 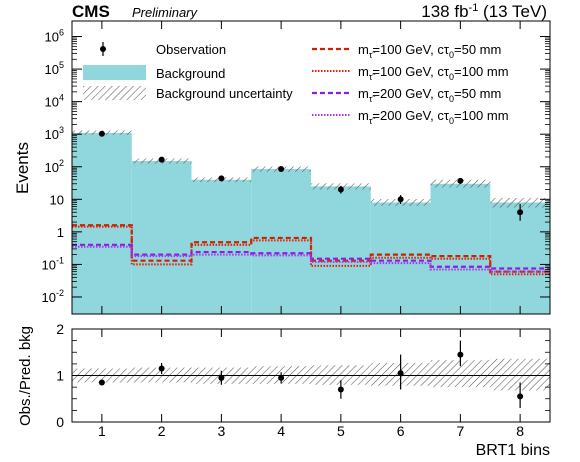 I want to click on legend-label: Background, so click(x=190, y=73).